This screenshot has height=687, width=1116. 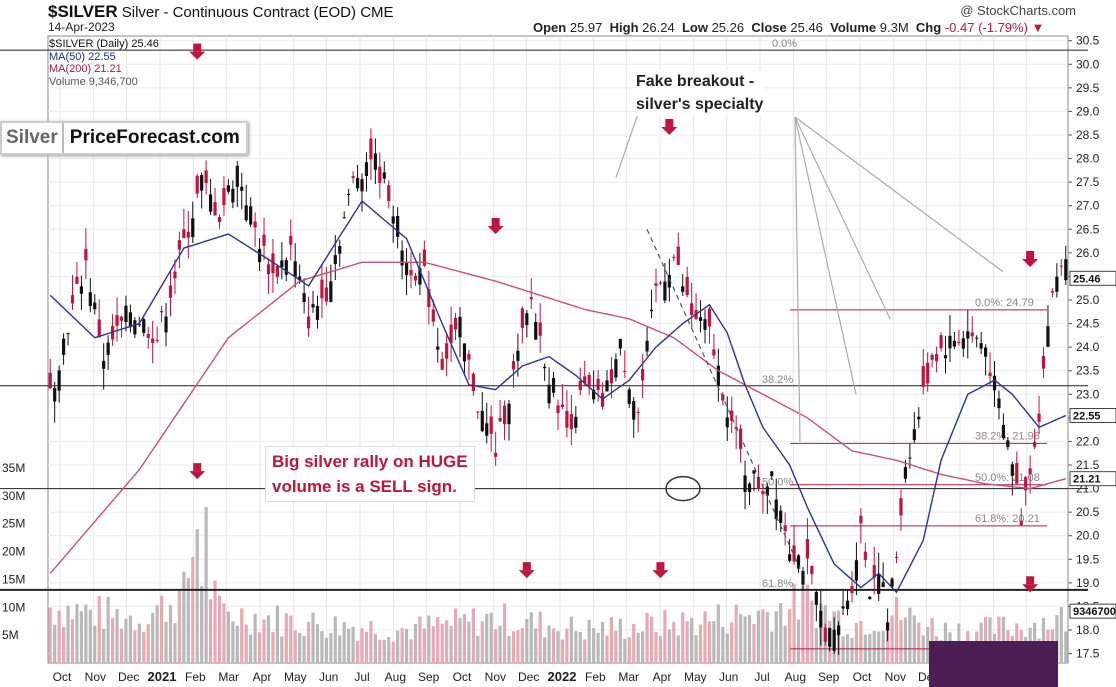 What do you see at coordinates (239, 12) in the screenshot?
I see `contract-name: Silver - Continuous Contract (EOD)` at bounding box center [239, 12].